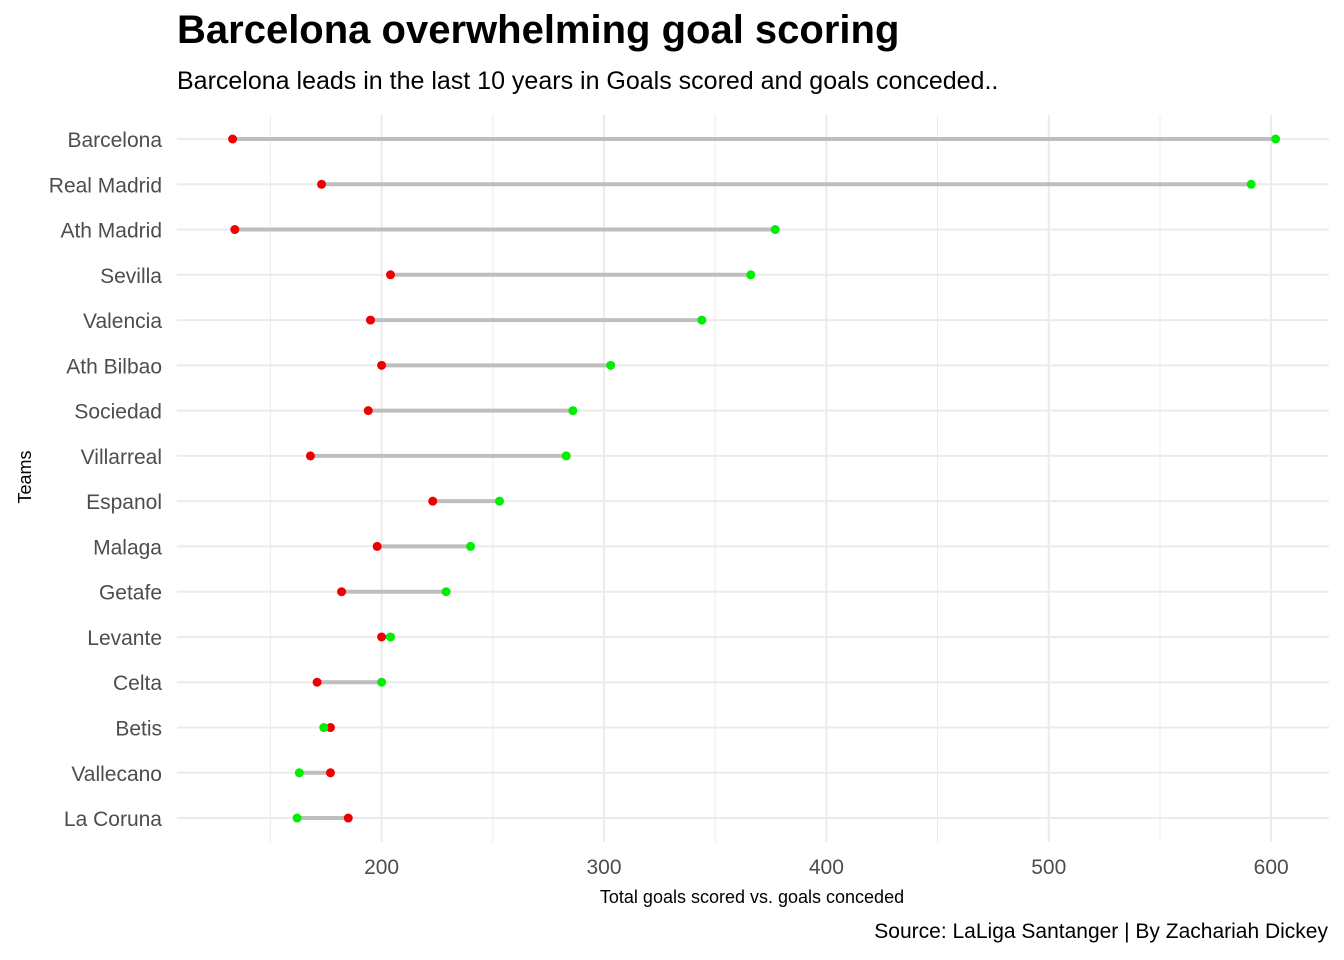 This screenshot has width=1344, height=960. Describe the element at coordinates (138, 729) in the screenshot. I see `y-tick-label: Betis` at that location.